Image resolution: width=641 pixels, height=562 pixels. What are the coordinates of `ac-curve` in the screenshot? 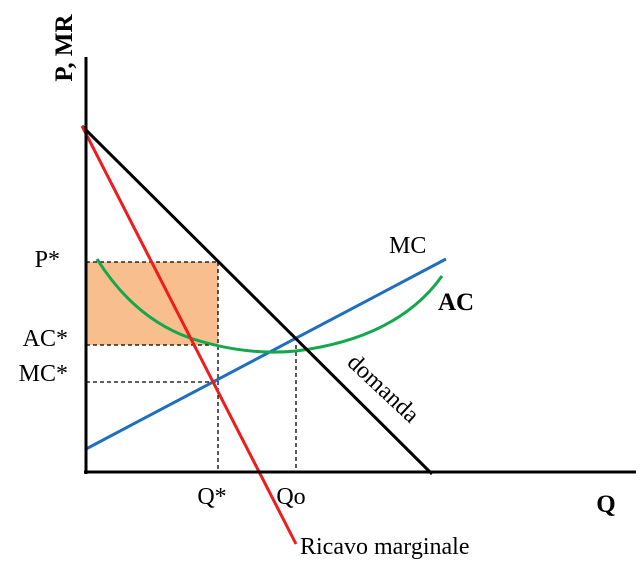 It's located at (269, 306).